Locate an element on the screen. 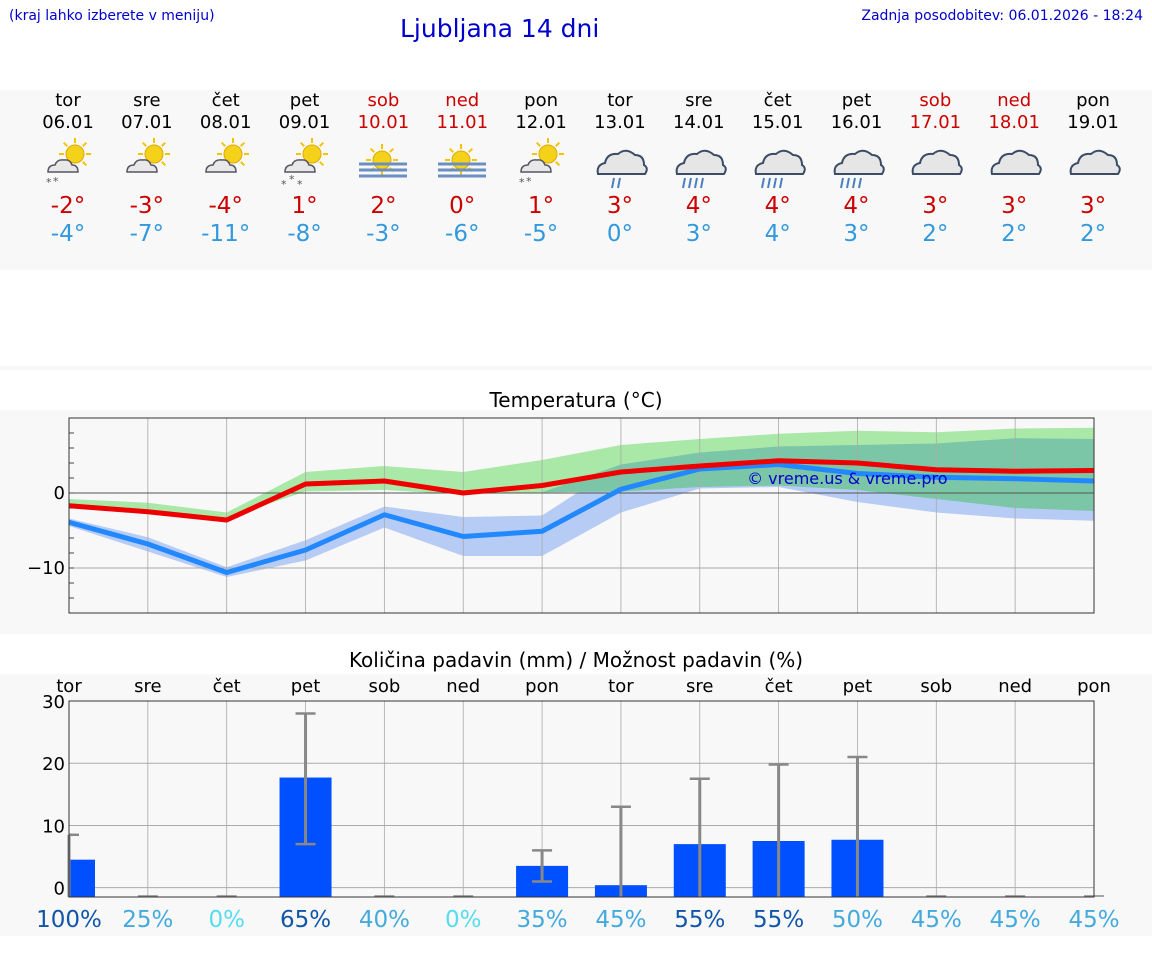 The image size is (1152, 975). day-column: pon 19.01 3° 2° is located at coordinates (1093, 169).